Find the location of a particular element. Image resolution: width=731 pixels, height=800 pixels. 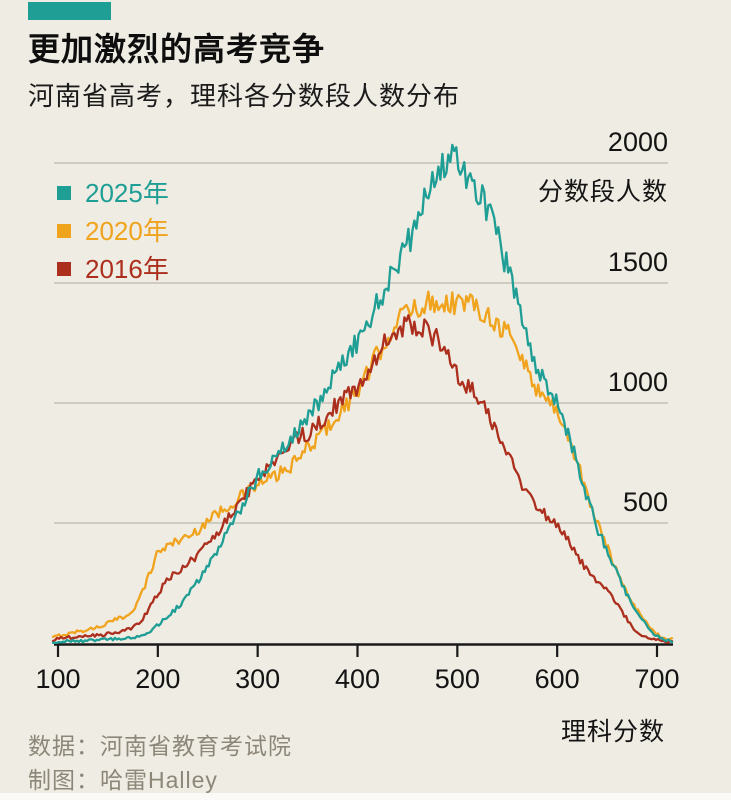

legend-label-2025: 2025年 is located at coordinates (127, 192).